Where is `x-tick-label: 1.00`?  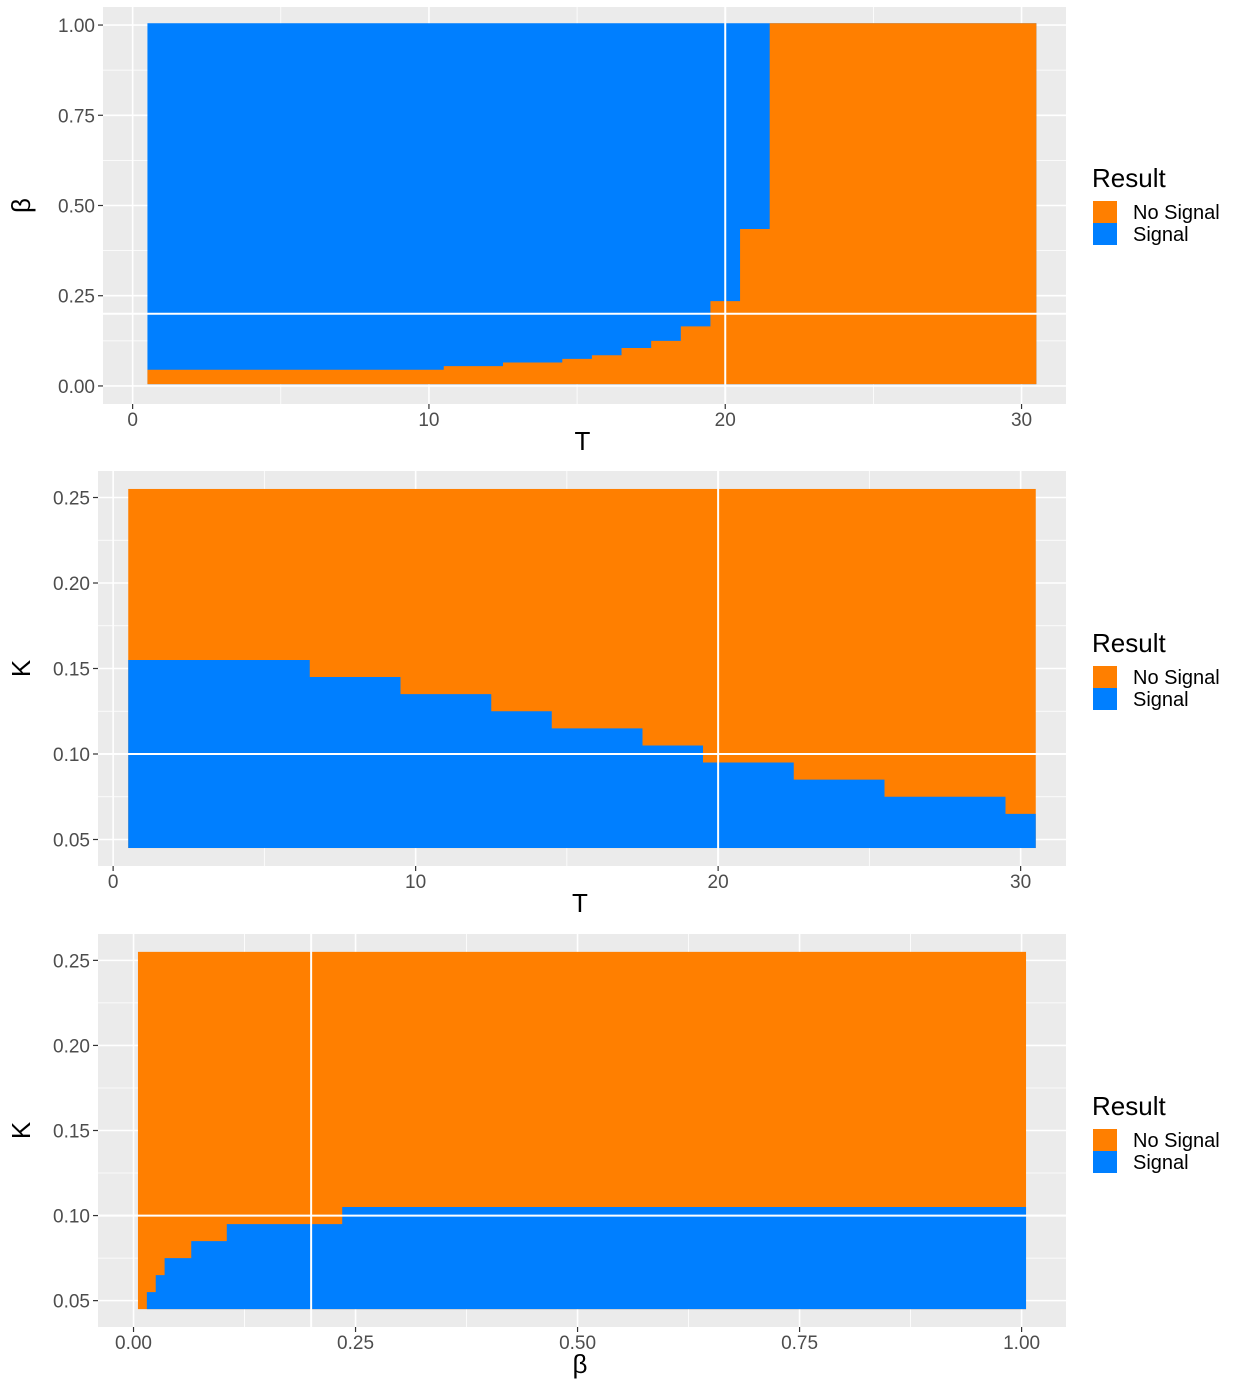 x-tick-label: 1.00 is located at coordinates (1021, 1343).